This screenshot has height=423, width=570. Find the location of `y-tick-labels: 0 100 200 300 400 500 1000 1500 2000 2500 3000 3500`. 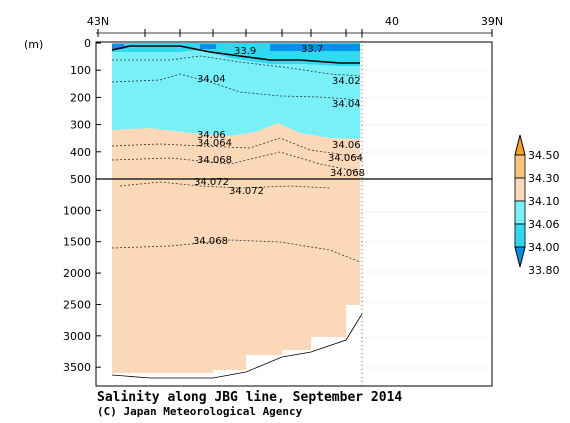

y-tick-labels: 0 100 200 300 400 500 1000 1500 2000 2500 3000 3500 is located at coordinates (82, 205).